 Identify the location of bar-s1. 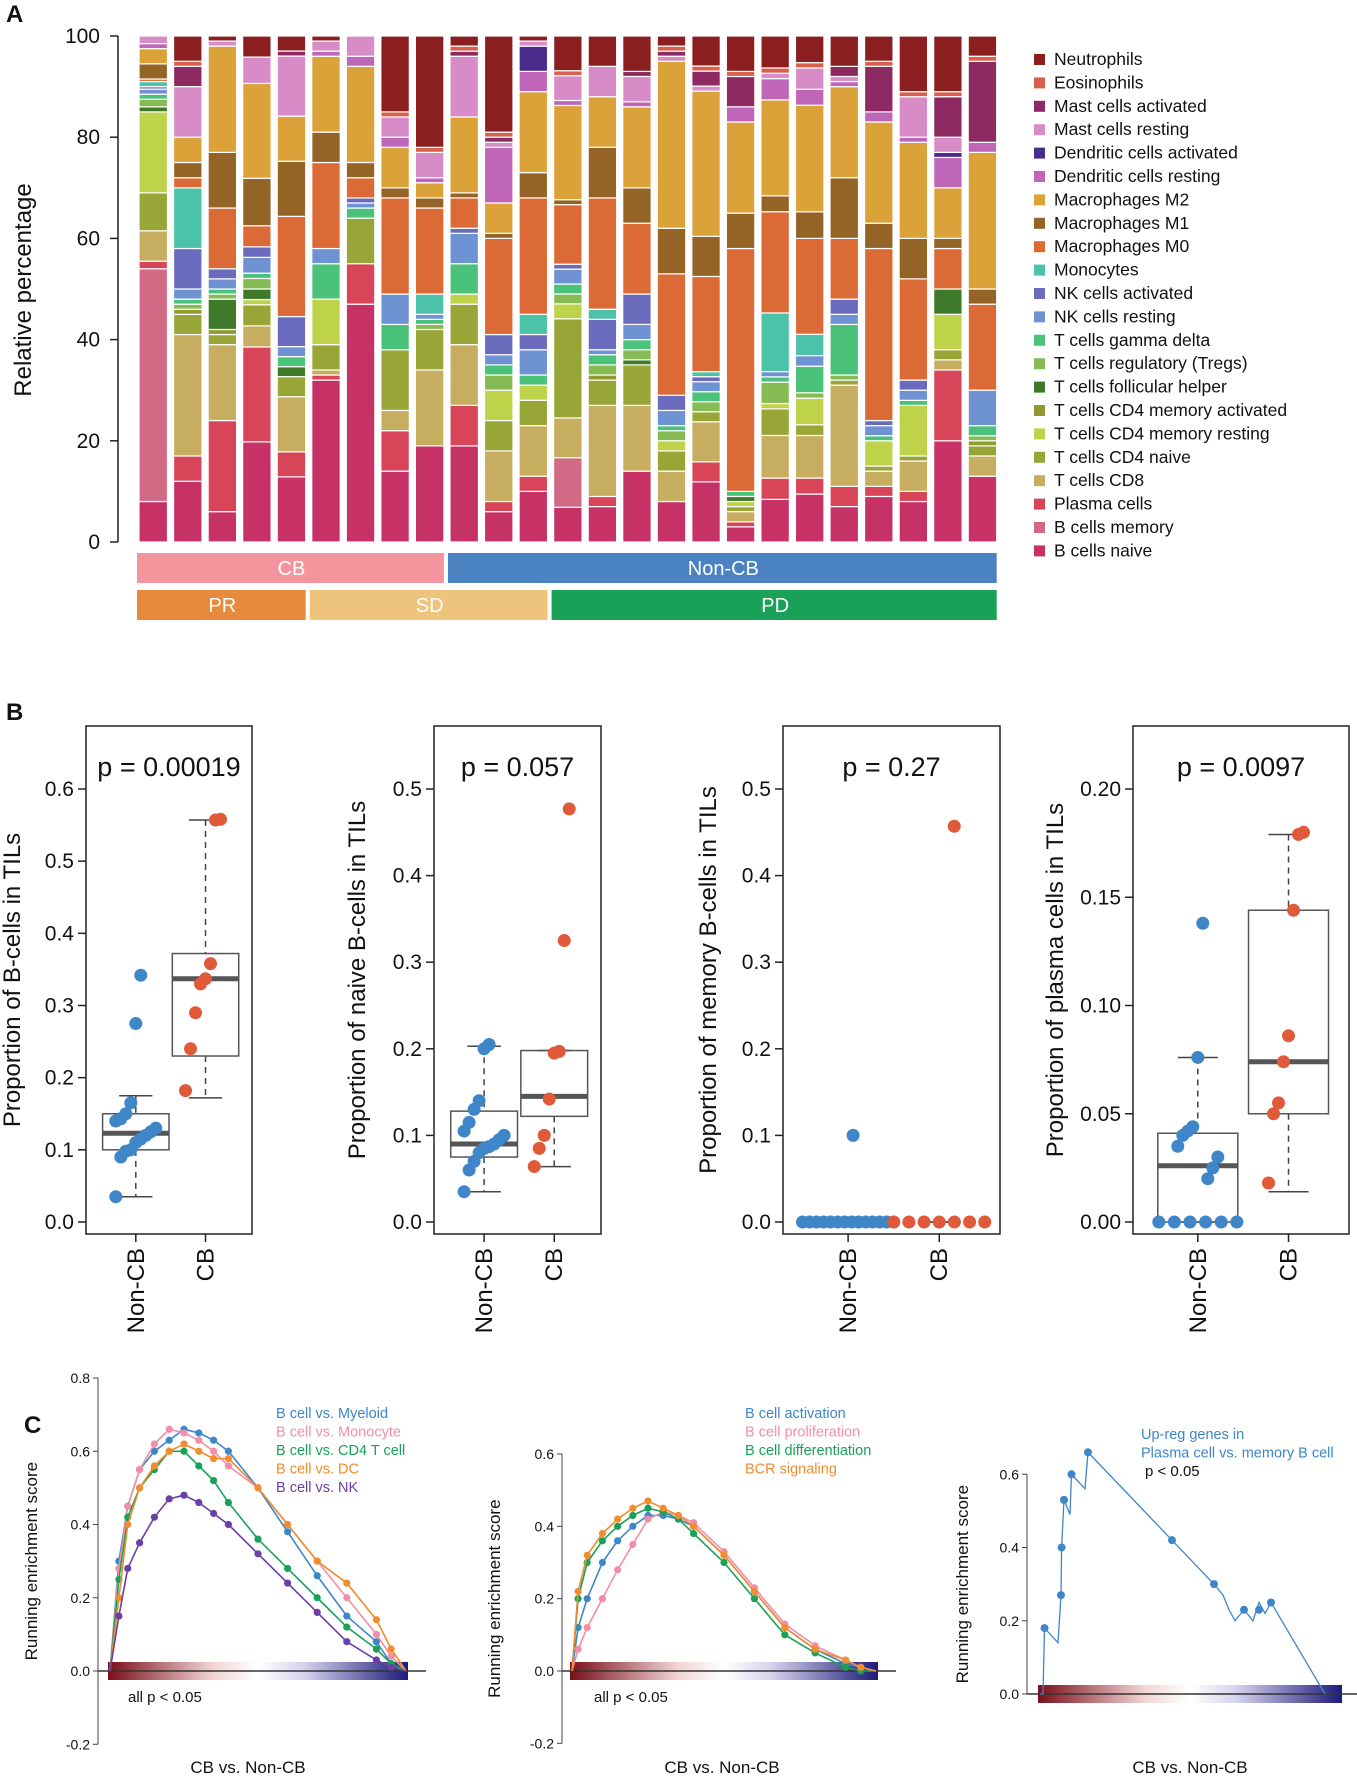
(153, 289).